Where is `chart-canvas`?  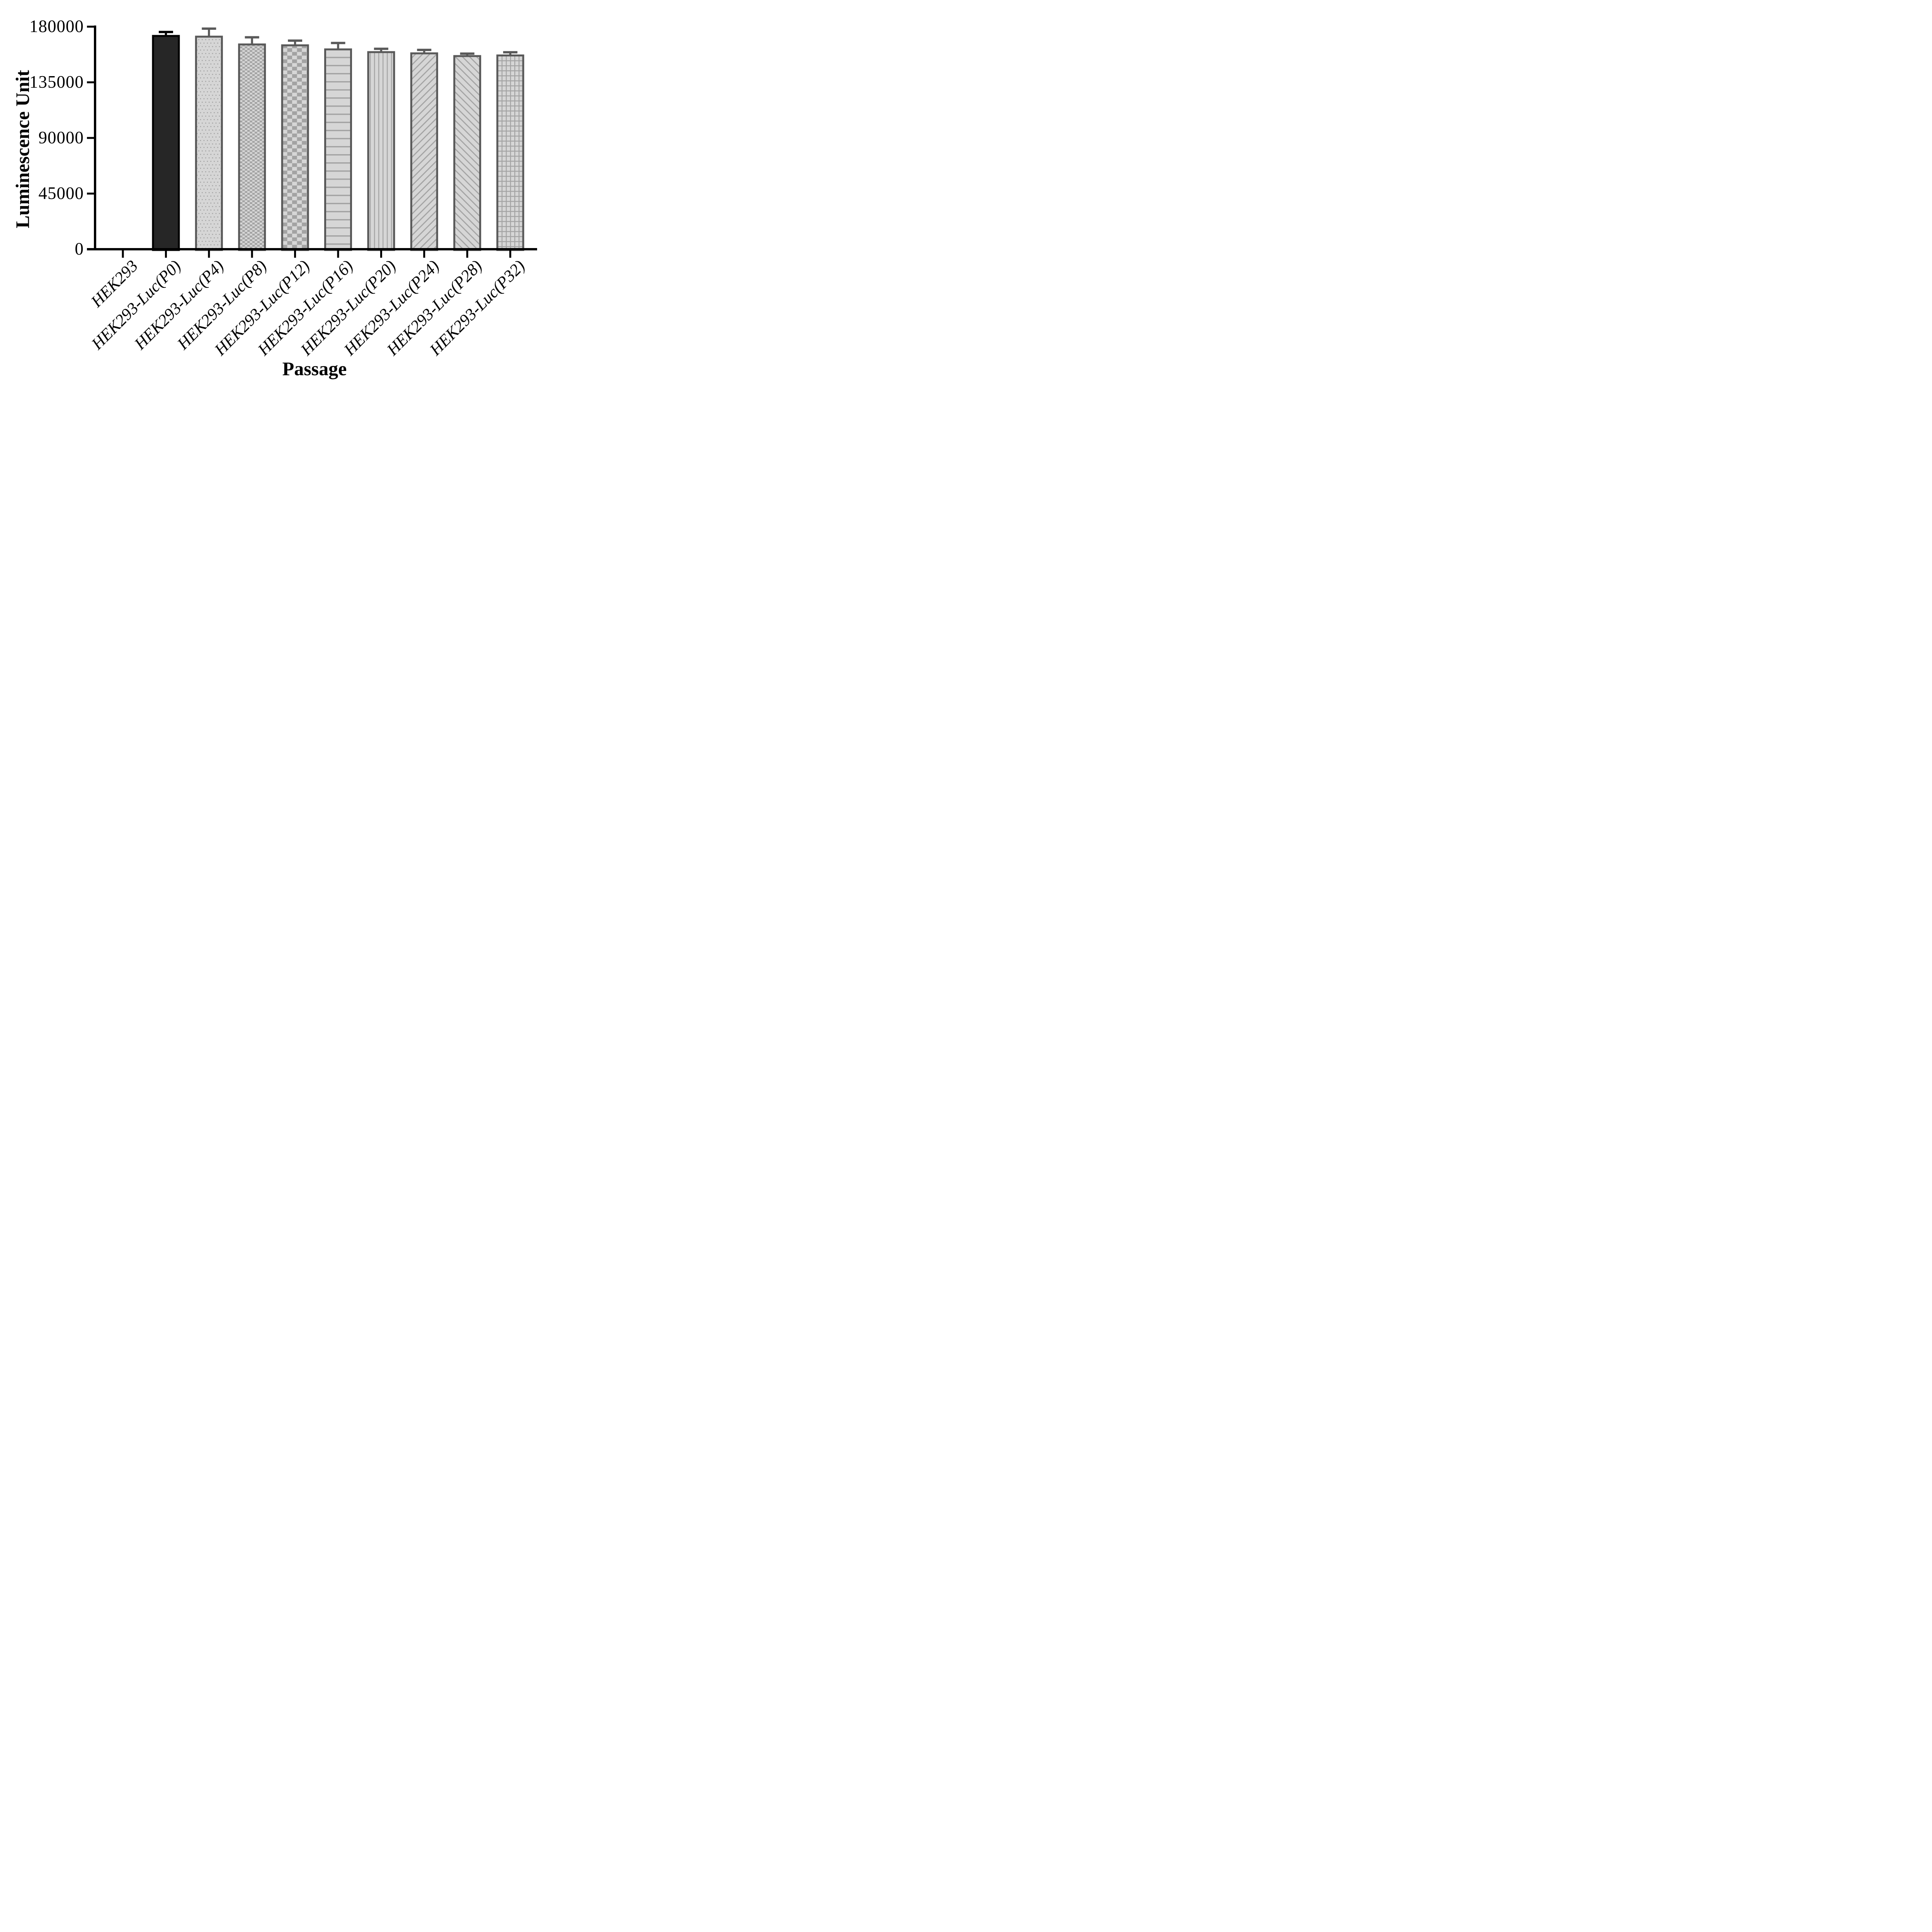 chart-canvas is located at coordinates (312, 142).